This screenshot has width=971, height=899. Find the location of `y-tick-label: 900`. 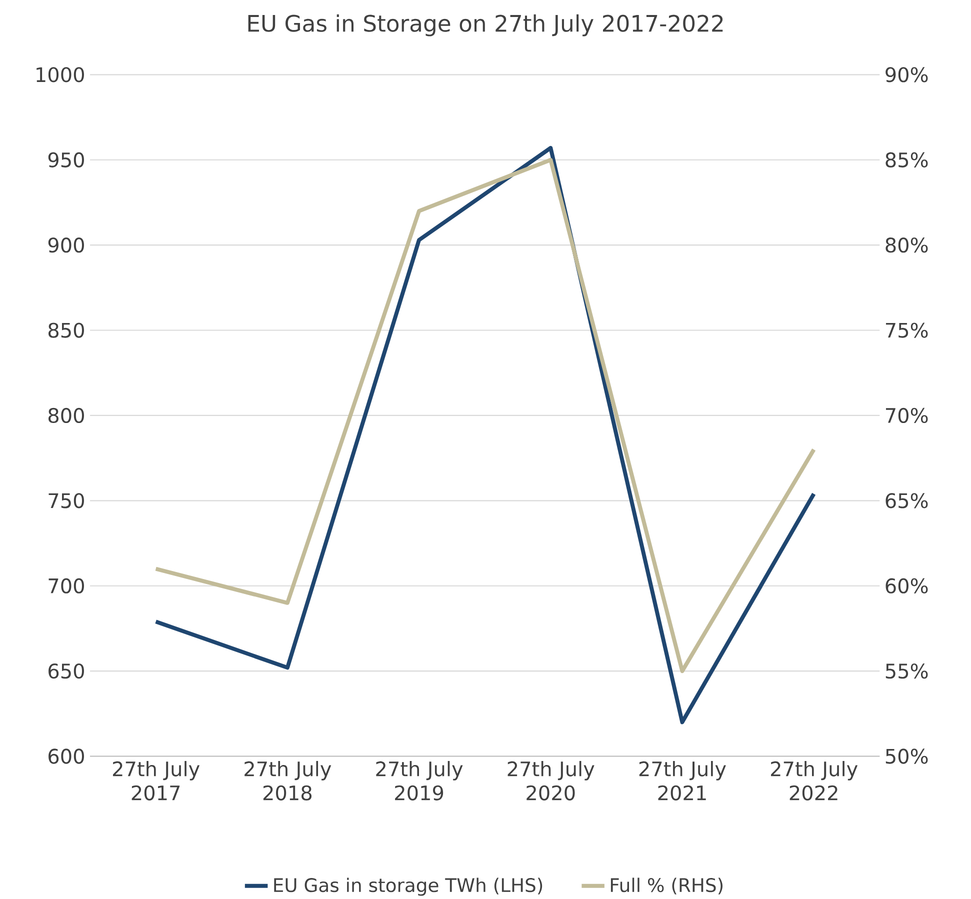

y-tick-label: 900 is located at coordinates (66, 245).